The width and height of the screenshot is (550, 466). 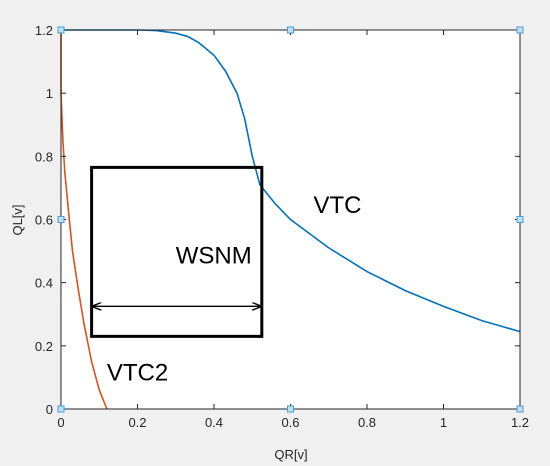 What do you see at coordinates (337, 205) in the screenshot?
I see `annotation-vtc: VTC` at bounding box center [337, 205].